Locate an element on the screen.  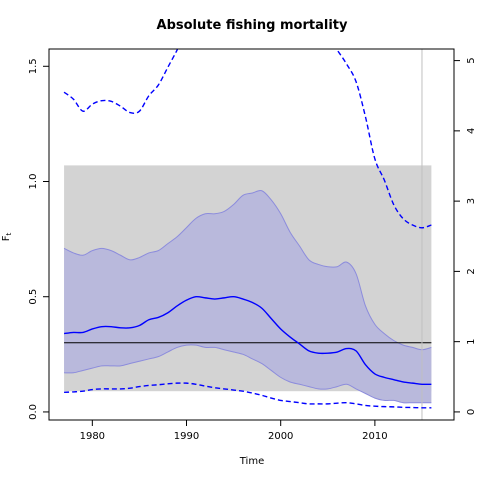
y-axis-label-group: Ft is located at coordinates (7, 236).